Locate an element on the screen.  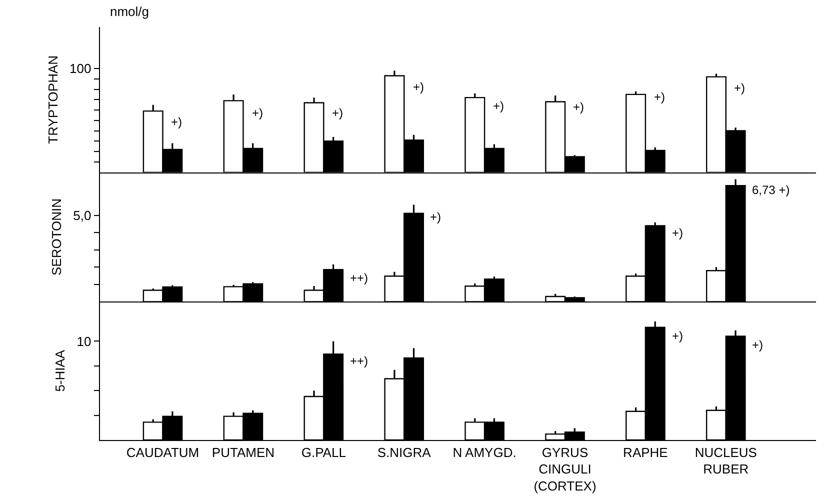
y-axis-title: SEROTONIN is located at coordinates (56, 237).